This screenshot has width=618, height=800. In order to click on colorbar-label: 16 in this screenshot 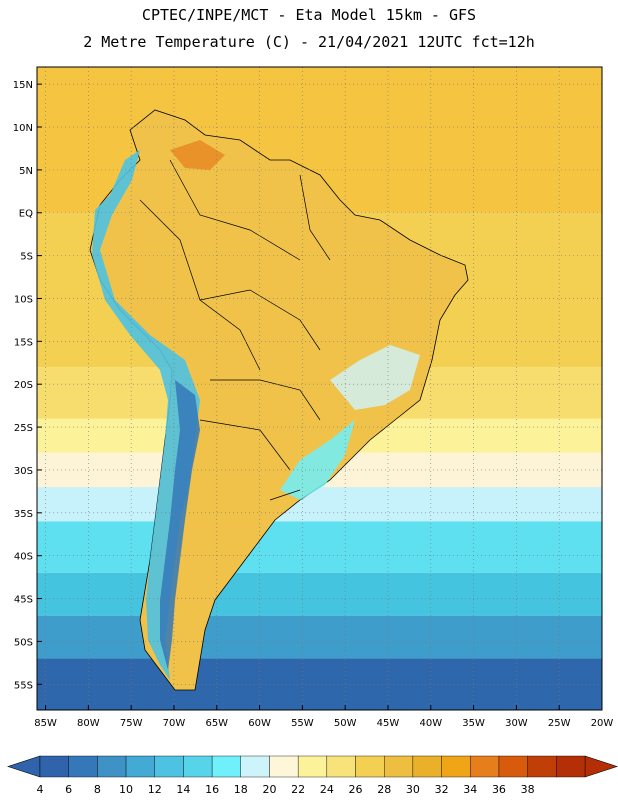, I will do `click(212, 789)`.